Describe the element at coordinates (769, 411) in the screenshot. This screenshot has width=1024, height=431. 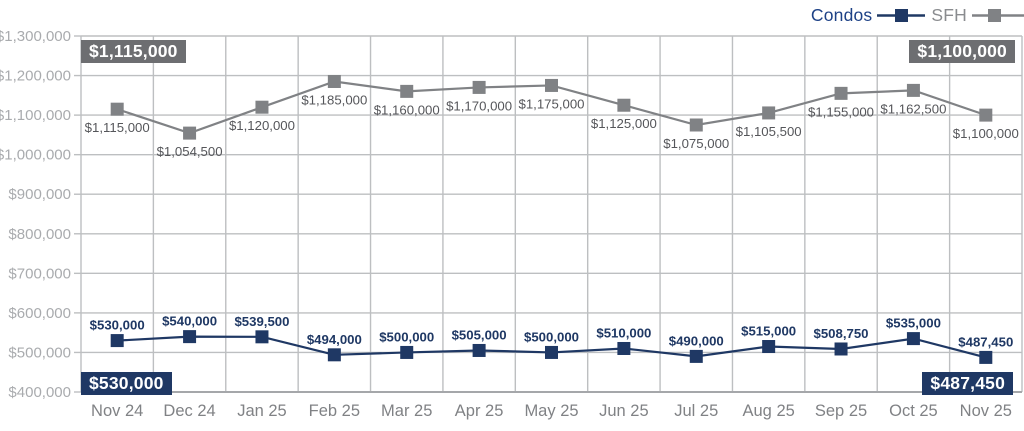
I see `x-tick-label: Aug 25` at that location.